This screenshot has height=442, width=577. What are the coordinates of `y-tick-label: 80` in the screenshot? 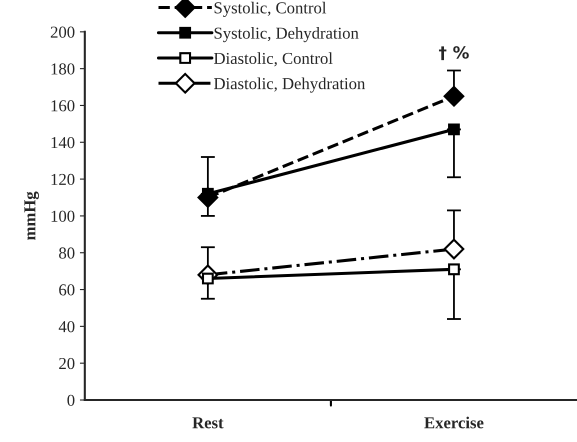 It's located at (66, 253).